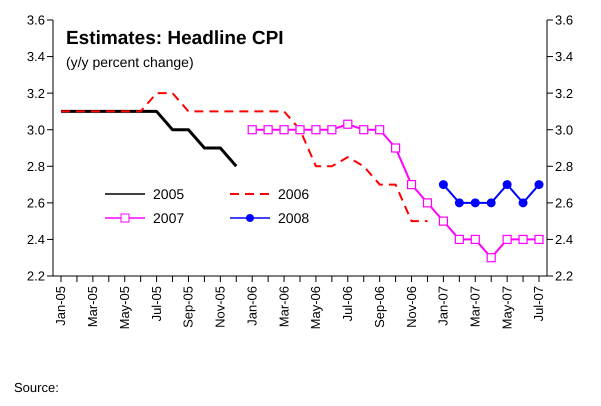 The image size is (601, 406). Describe the element at coordinates (474, 307) in the screenshot. I see `x-tick-label: Mar-07` at that location.